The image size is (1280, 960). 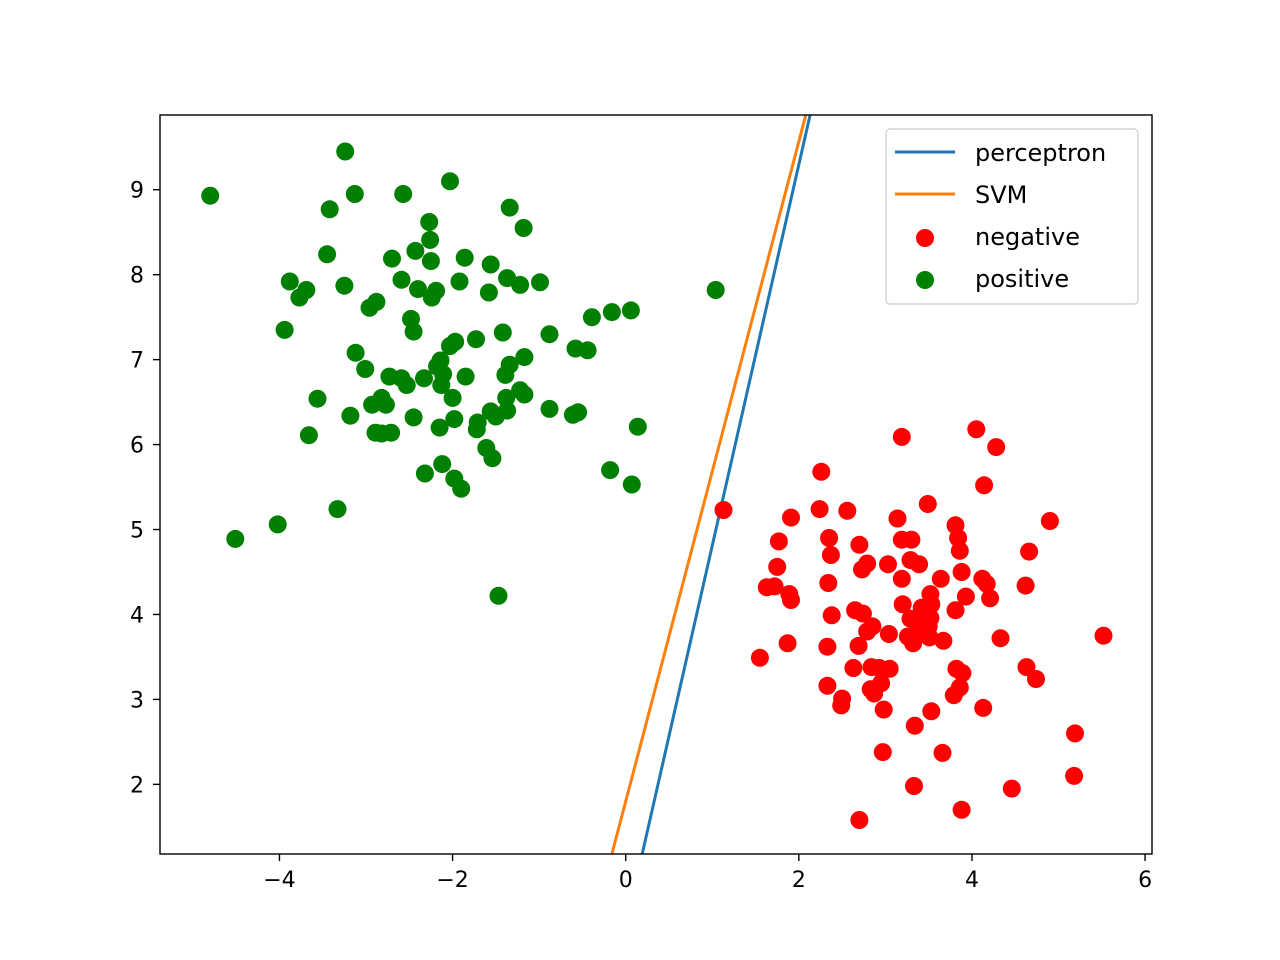 What do you see at coordinates (137, 276) in the screenshot?
I see `y-tick-label: 8` at bounding box center [137, 276].